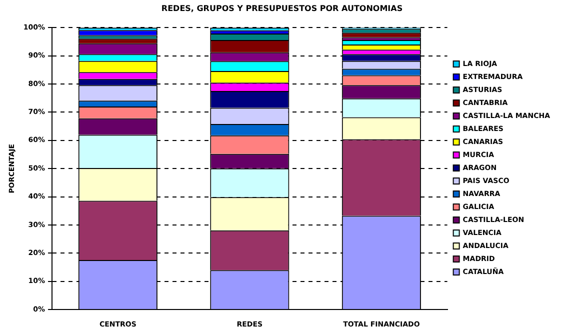  I want to click on chart-title: REDES, GRUPOS Y PRESUPUESTOS POR AUTONOMIAS, so click(282, 8).